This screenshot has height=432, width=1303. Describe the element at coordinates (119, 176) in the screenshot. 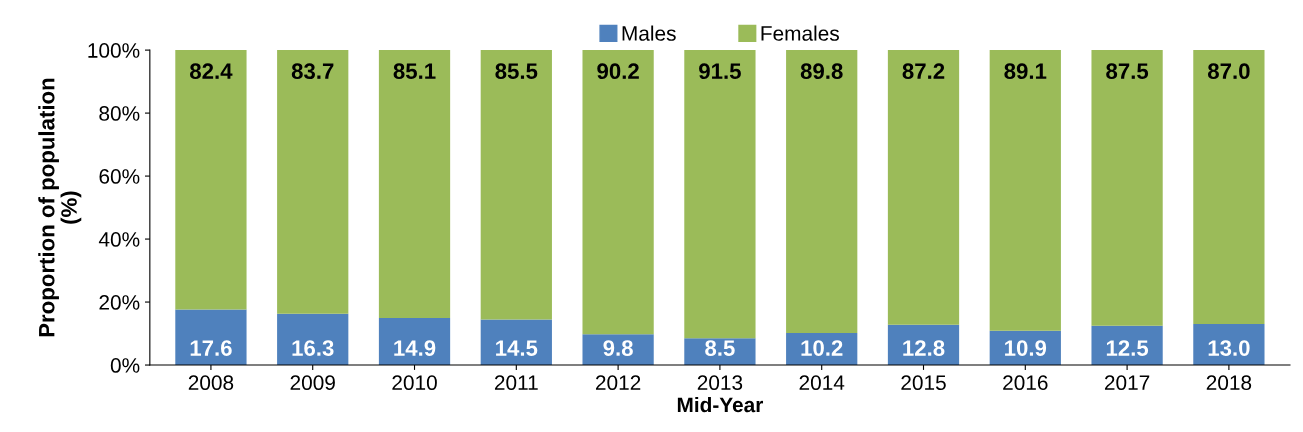

I see `y-tick-label: 60%` at that location.